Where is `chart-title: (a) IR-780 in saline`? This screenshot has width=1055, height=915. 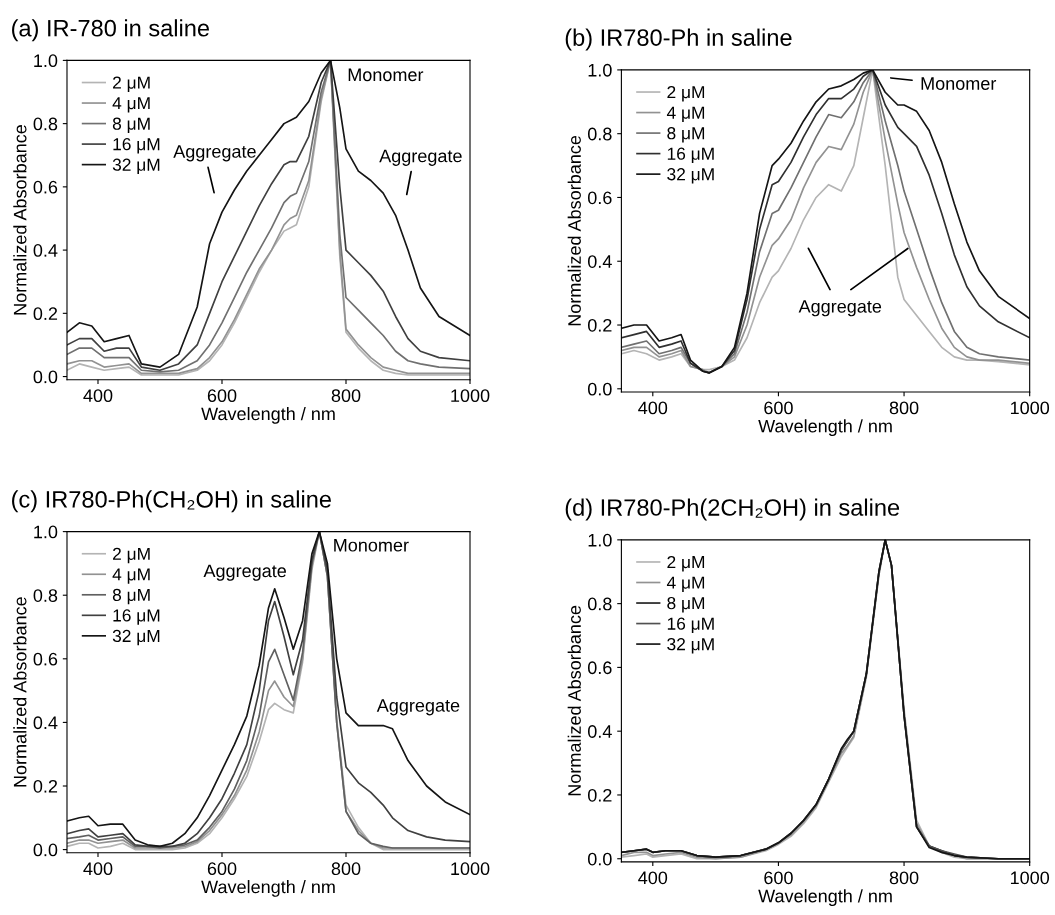 chart-title: (a) IR-780 in saline is located at coordinates (110, 30).